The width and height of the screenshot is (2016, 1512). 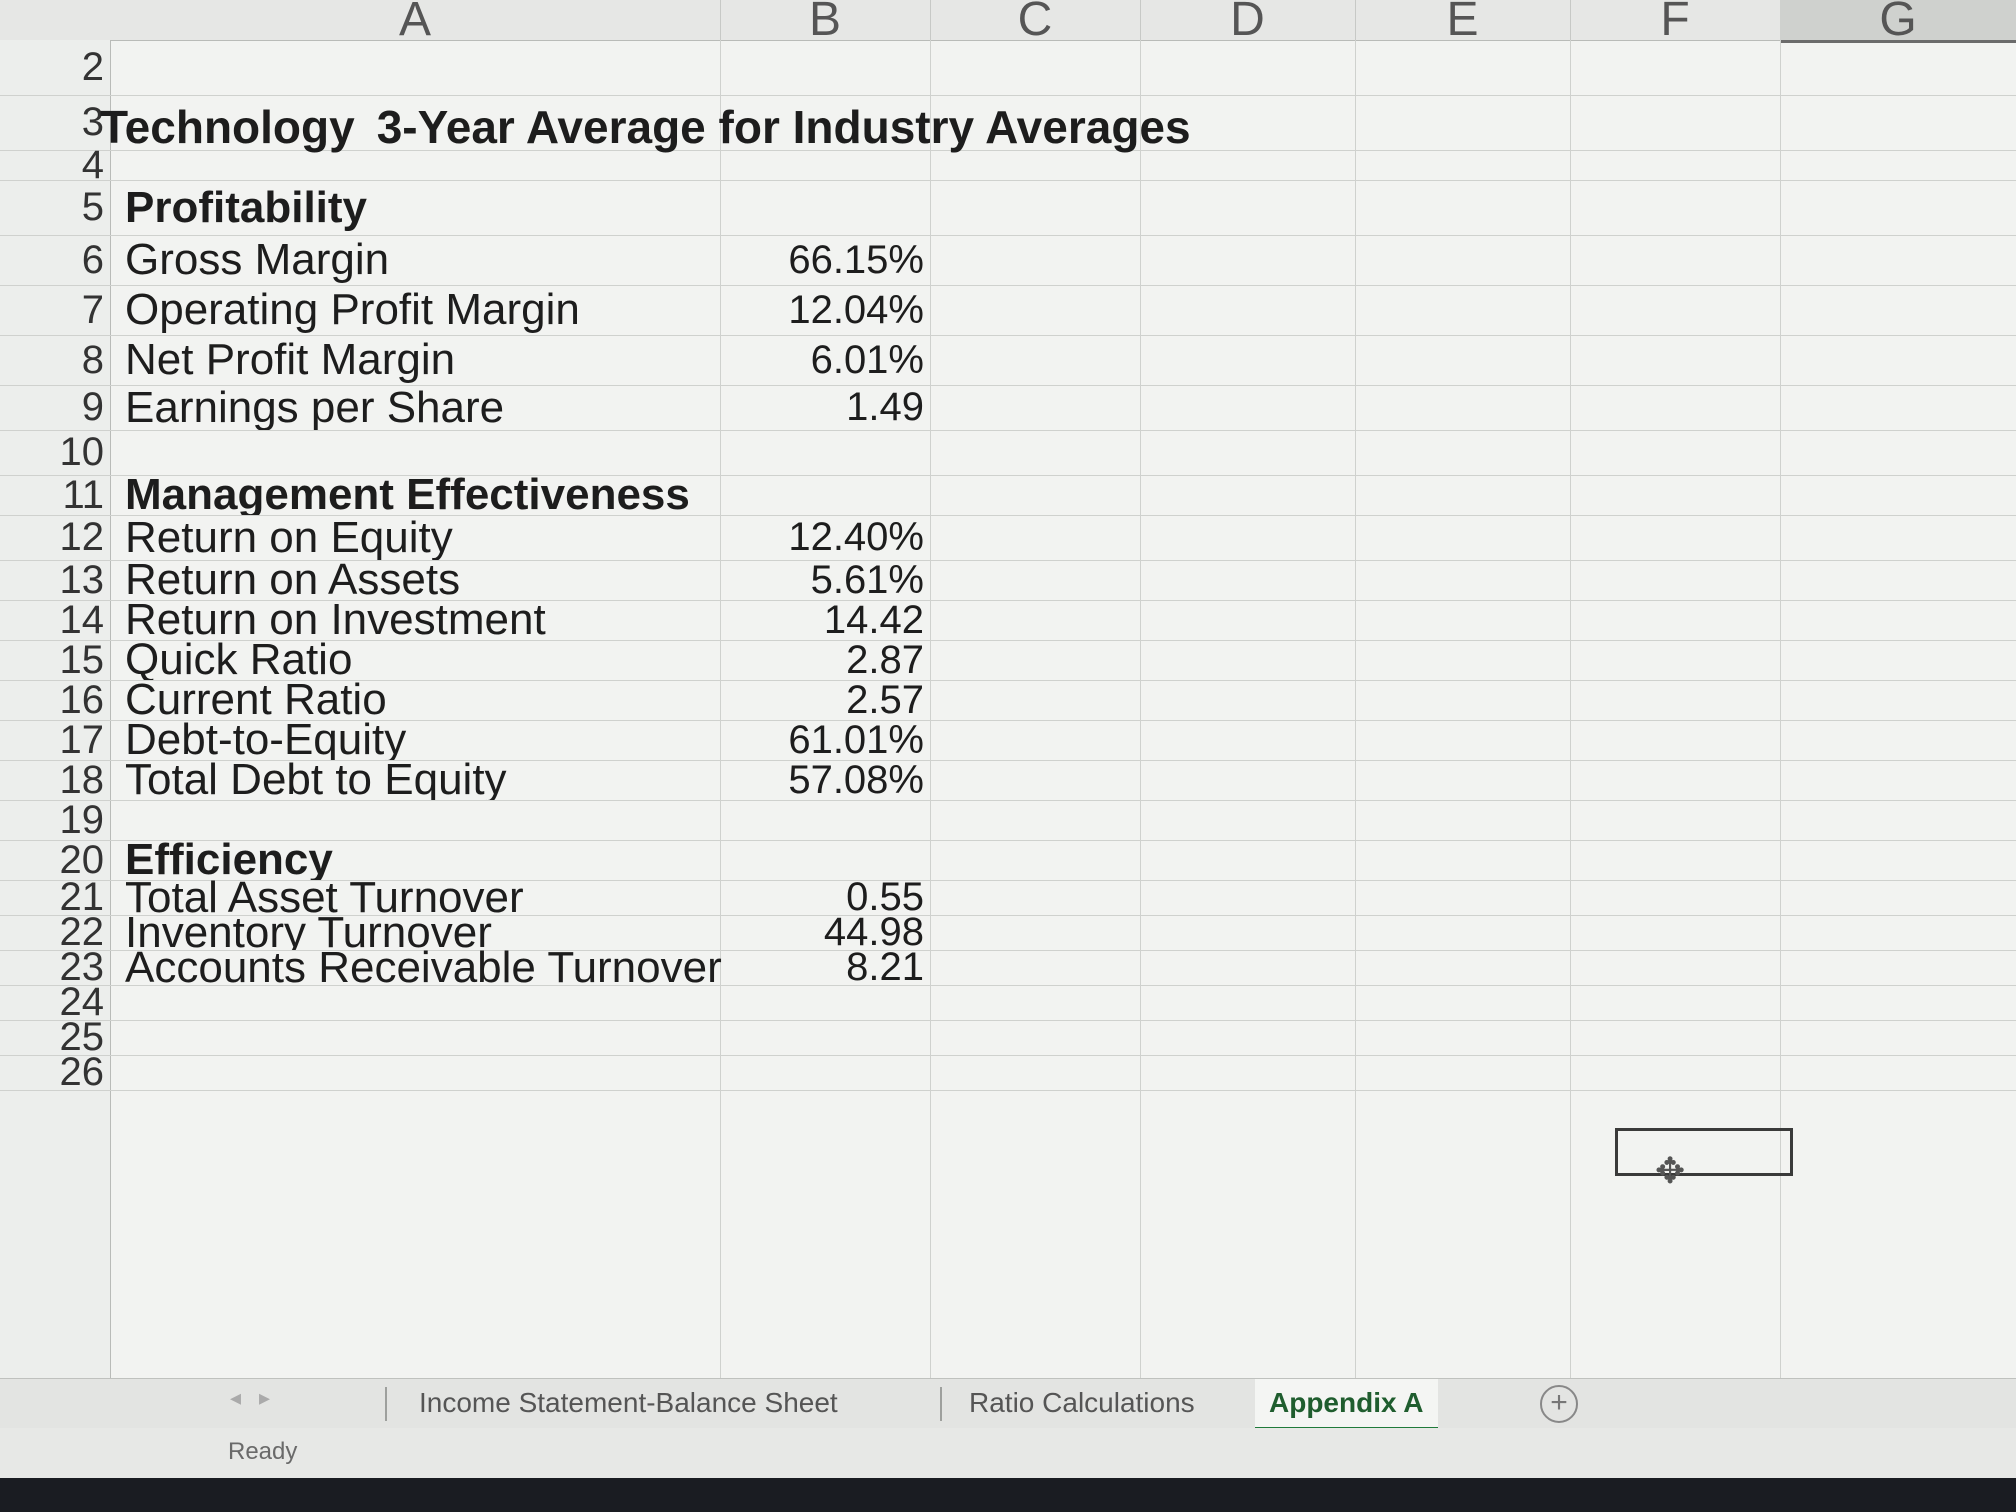 I want to click on row-number: 16, so click(x=82, y=699).